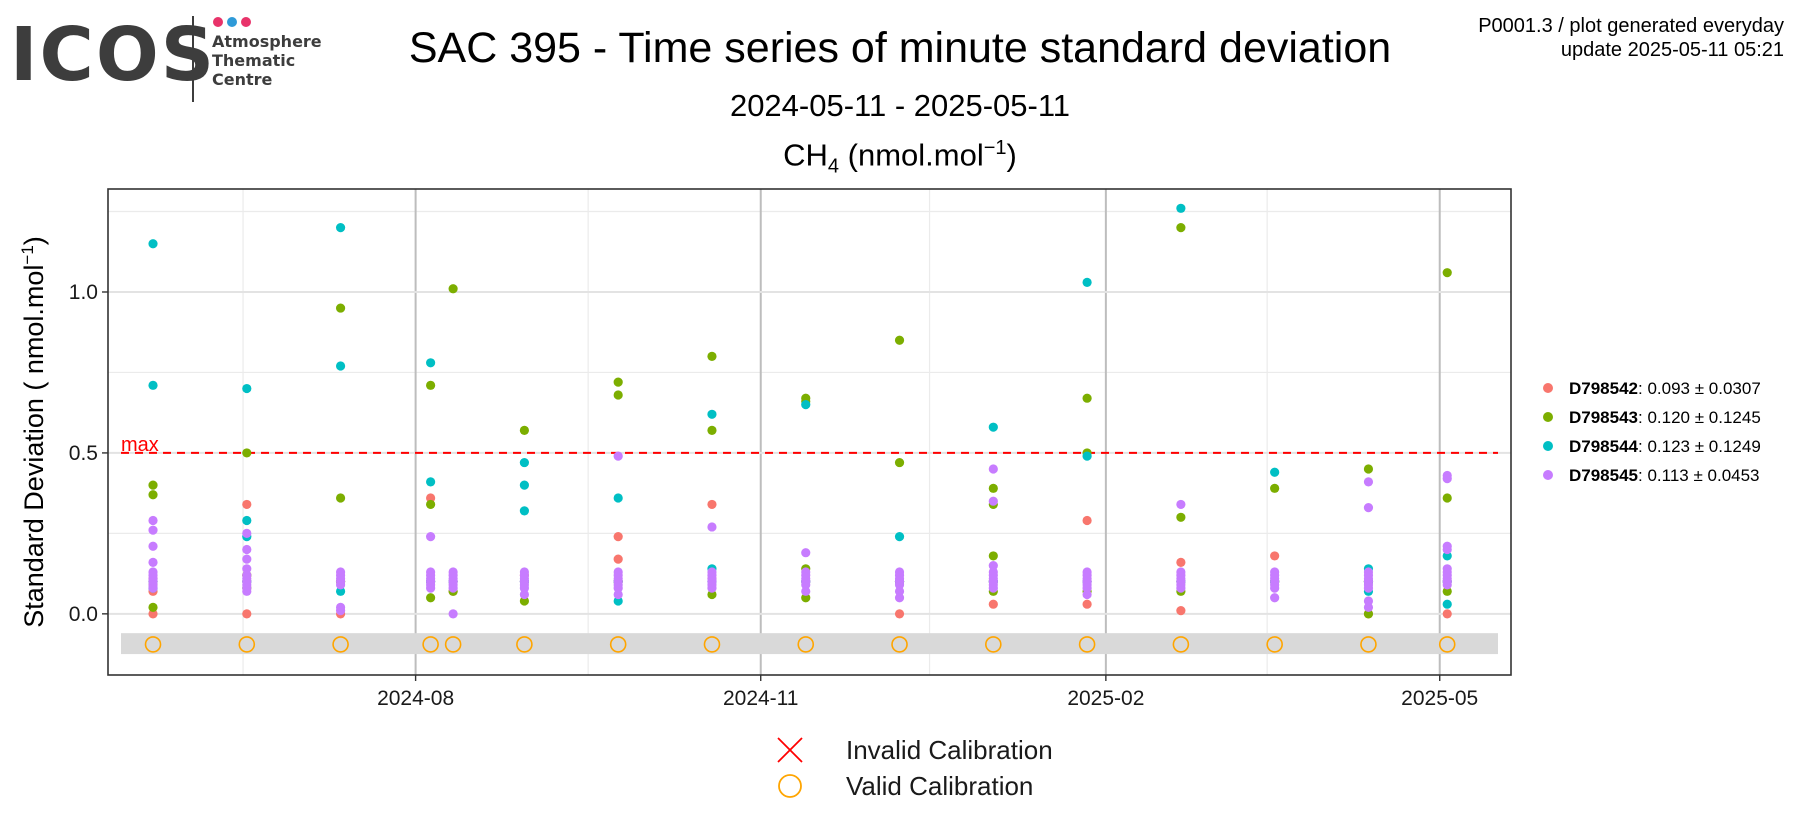  I want to click on panel-title-unit-superscript: −1, so click(995, 148).